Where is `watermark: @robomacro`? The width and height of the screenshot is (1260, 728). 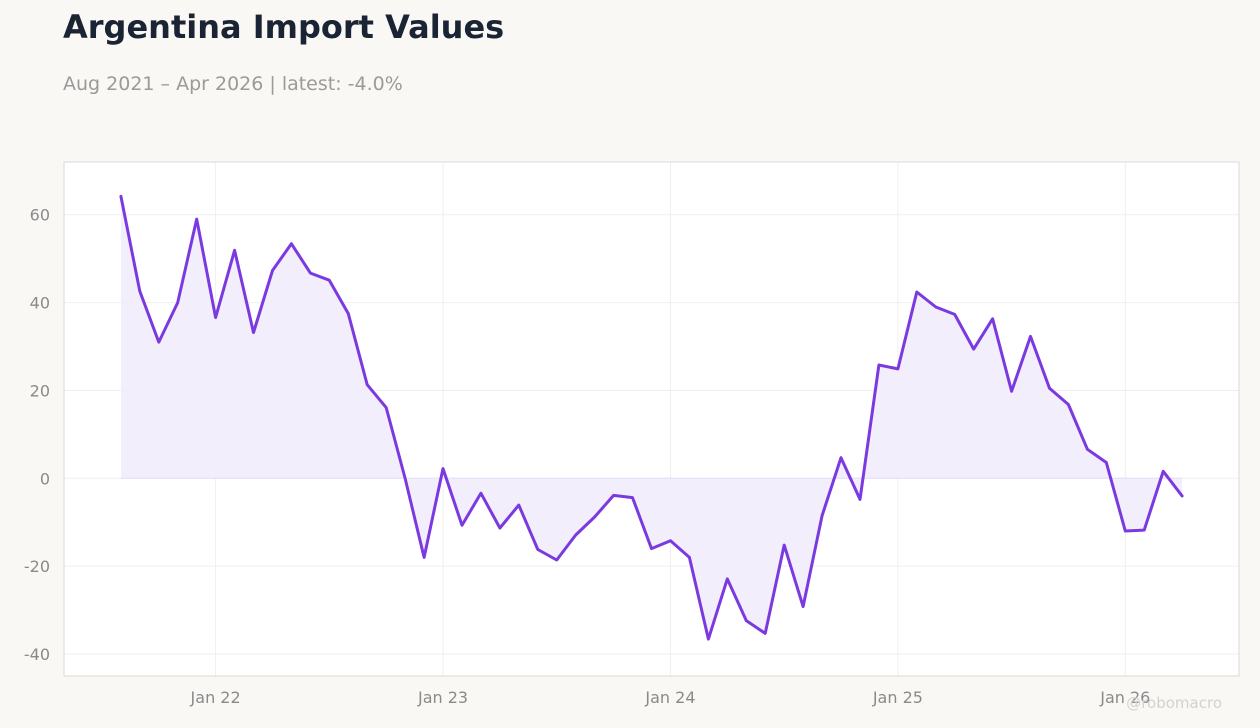 watermark: @robomacro is located at coordinates (1174, 703).